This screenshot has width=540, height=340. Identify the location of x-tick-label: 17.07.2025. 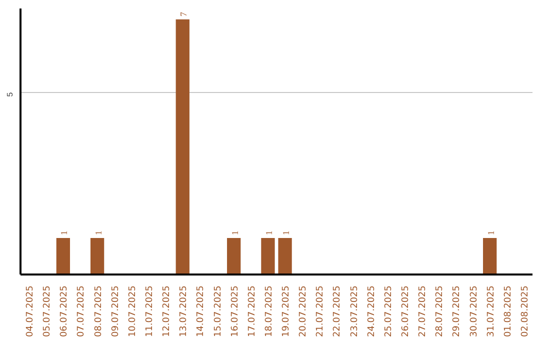
(252, 312).